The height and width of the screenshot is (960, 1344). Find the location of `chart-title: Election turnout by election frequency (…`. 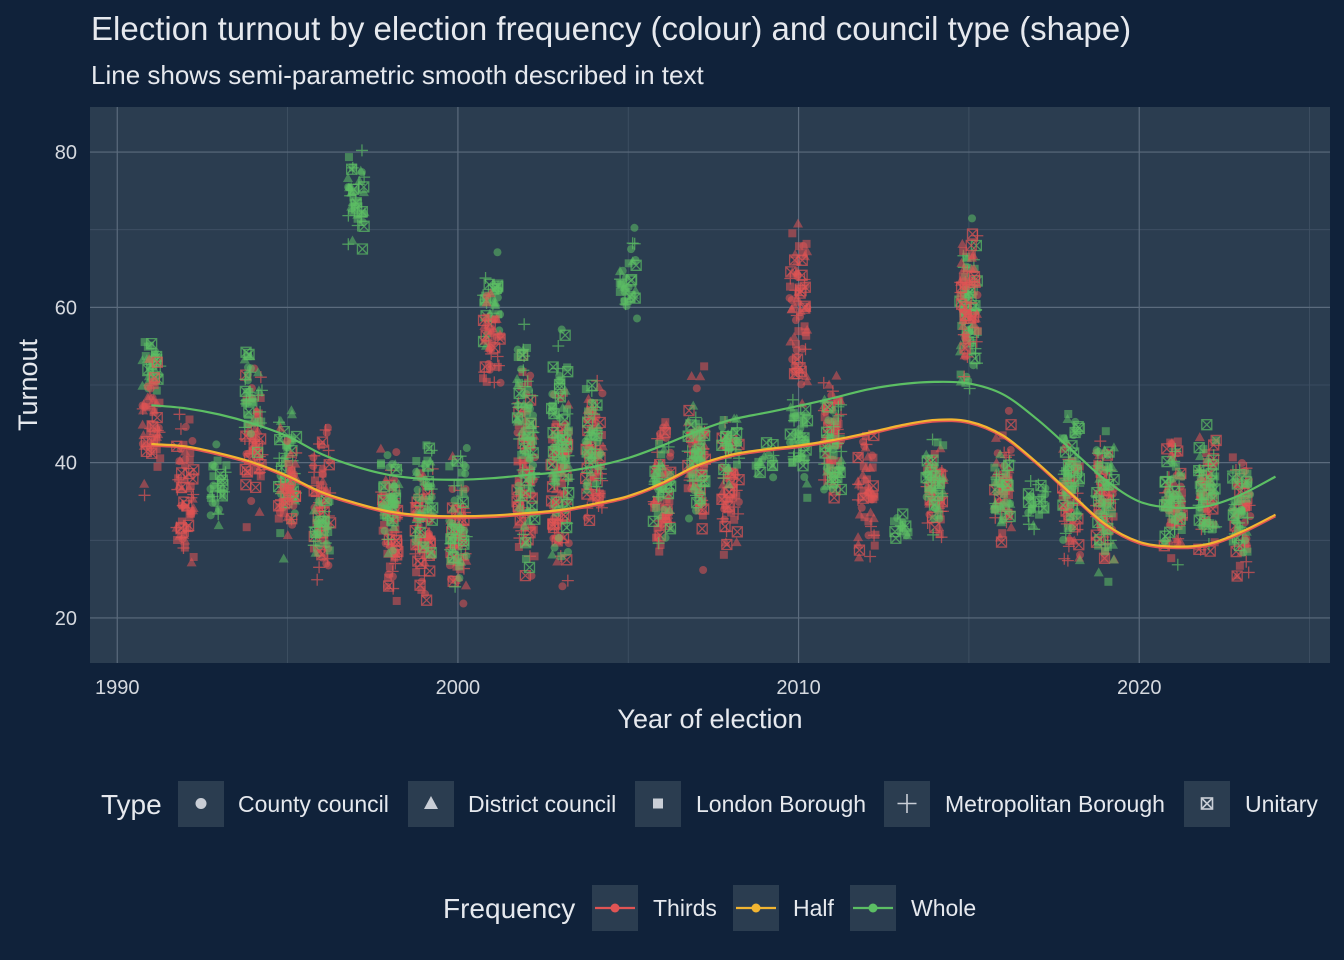

chart-title: Election turnout by election frequency (… is located at coordinates (611, 28).